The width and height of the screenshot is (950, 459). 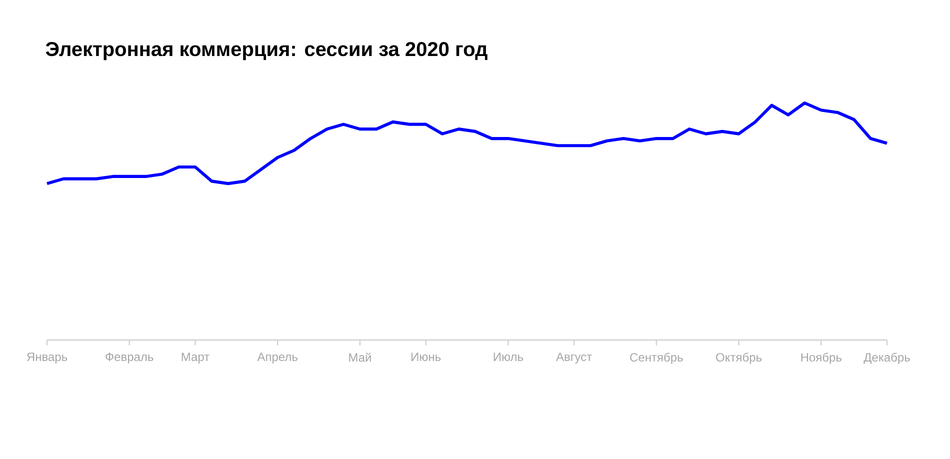 I want to click on x-tick-label: Апрель, so click(x=277, y=358).